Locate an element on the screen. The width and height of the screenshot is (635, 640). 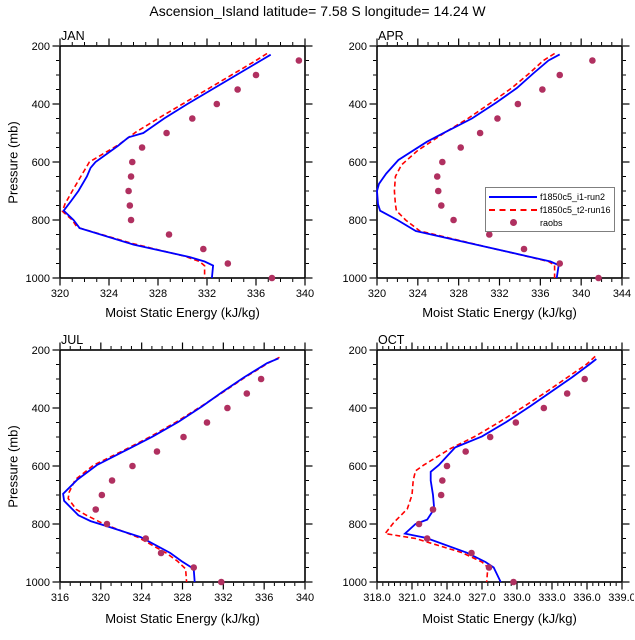
panel-label-jul: JUL is located at coordinates (72, 340).